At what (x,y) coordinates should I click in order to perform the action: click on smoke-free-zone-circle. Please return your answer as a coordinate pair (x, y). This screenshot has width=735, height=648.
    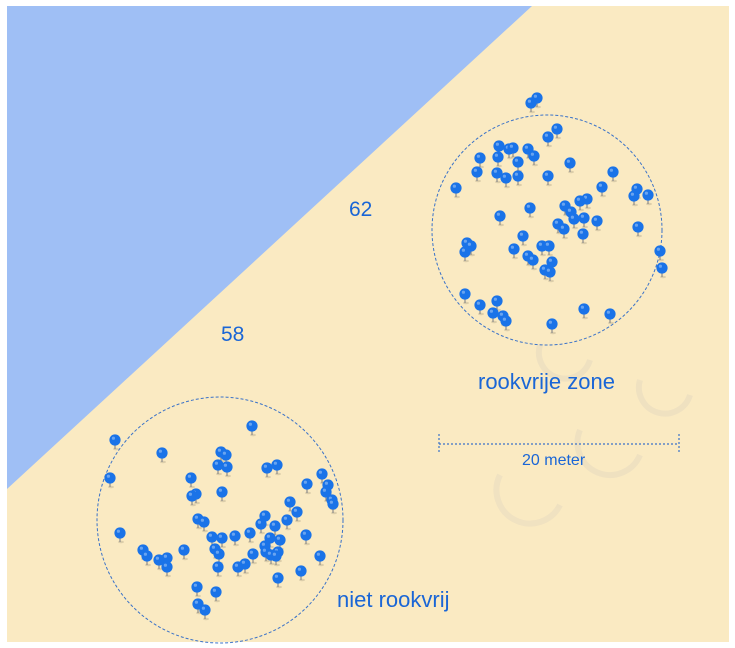
    Looking at the image, I should click on (547, 230).